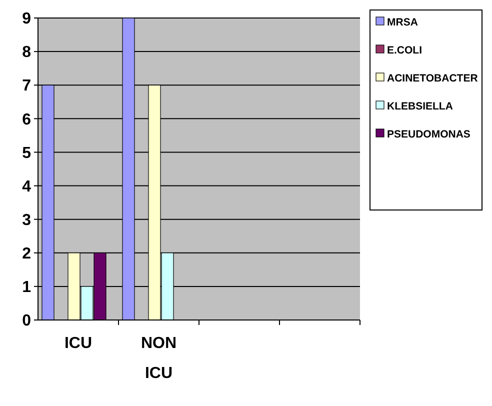 The width and height of the screenshot is (492, 406). What do you see at coordinates (420, 106) in the screenshot?
I see `legend-label: KLEBSIELLA` at bounding box center [420, 106].